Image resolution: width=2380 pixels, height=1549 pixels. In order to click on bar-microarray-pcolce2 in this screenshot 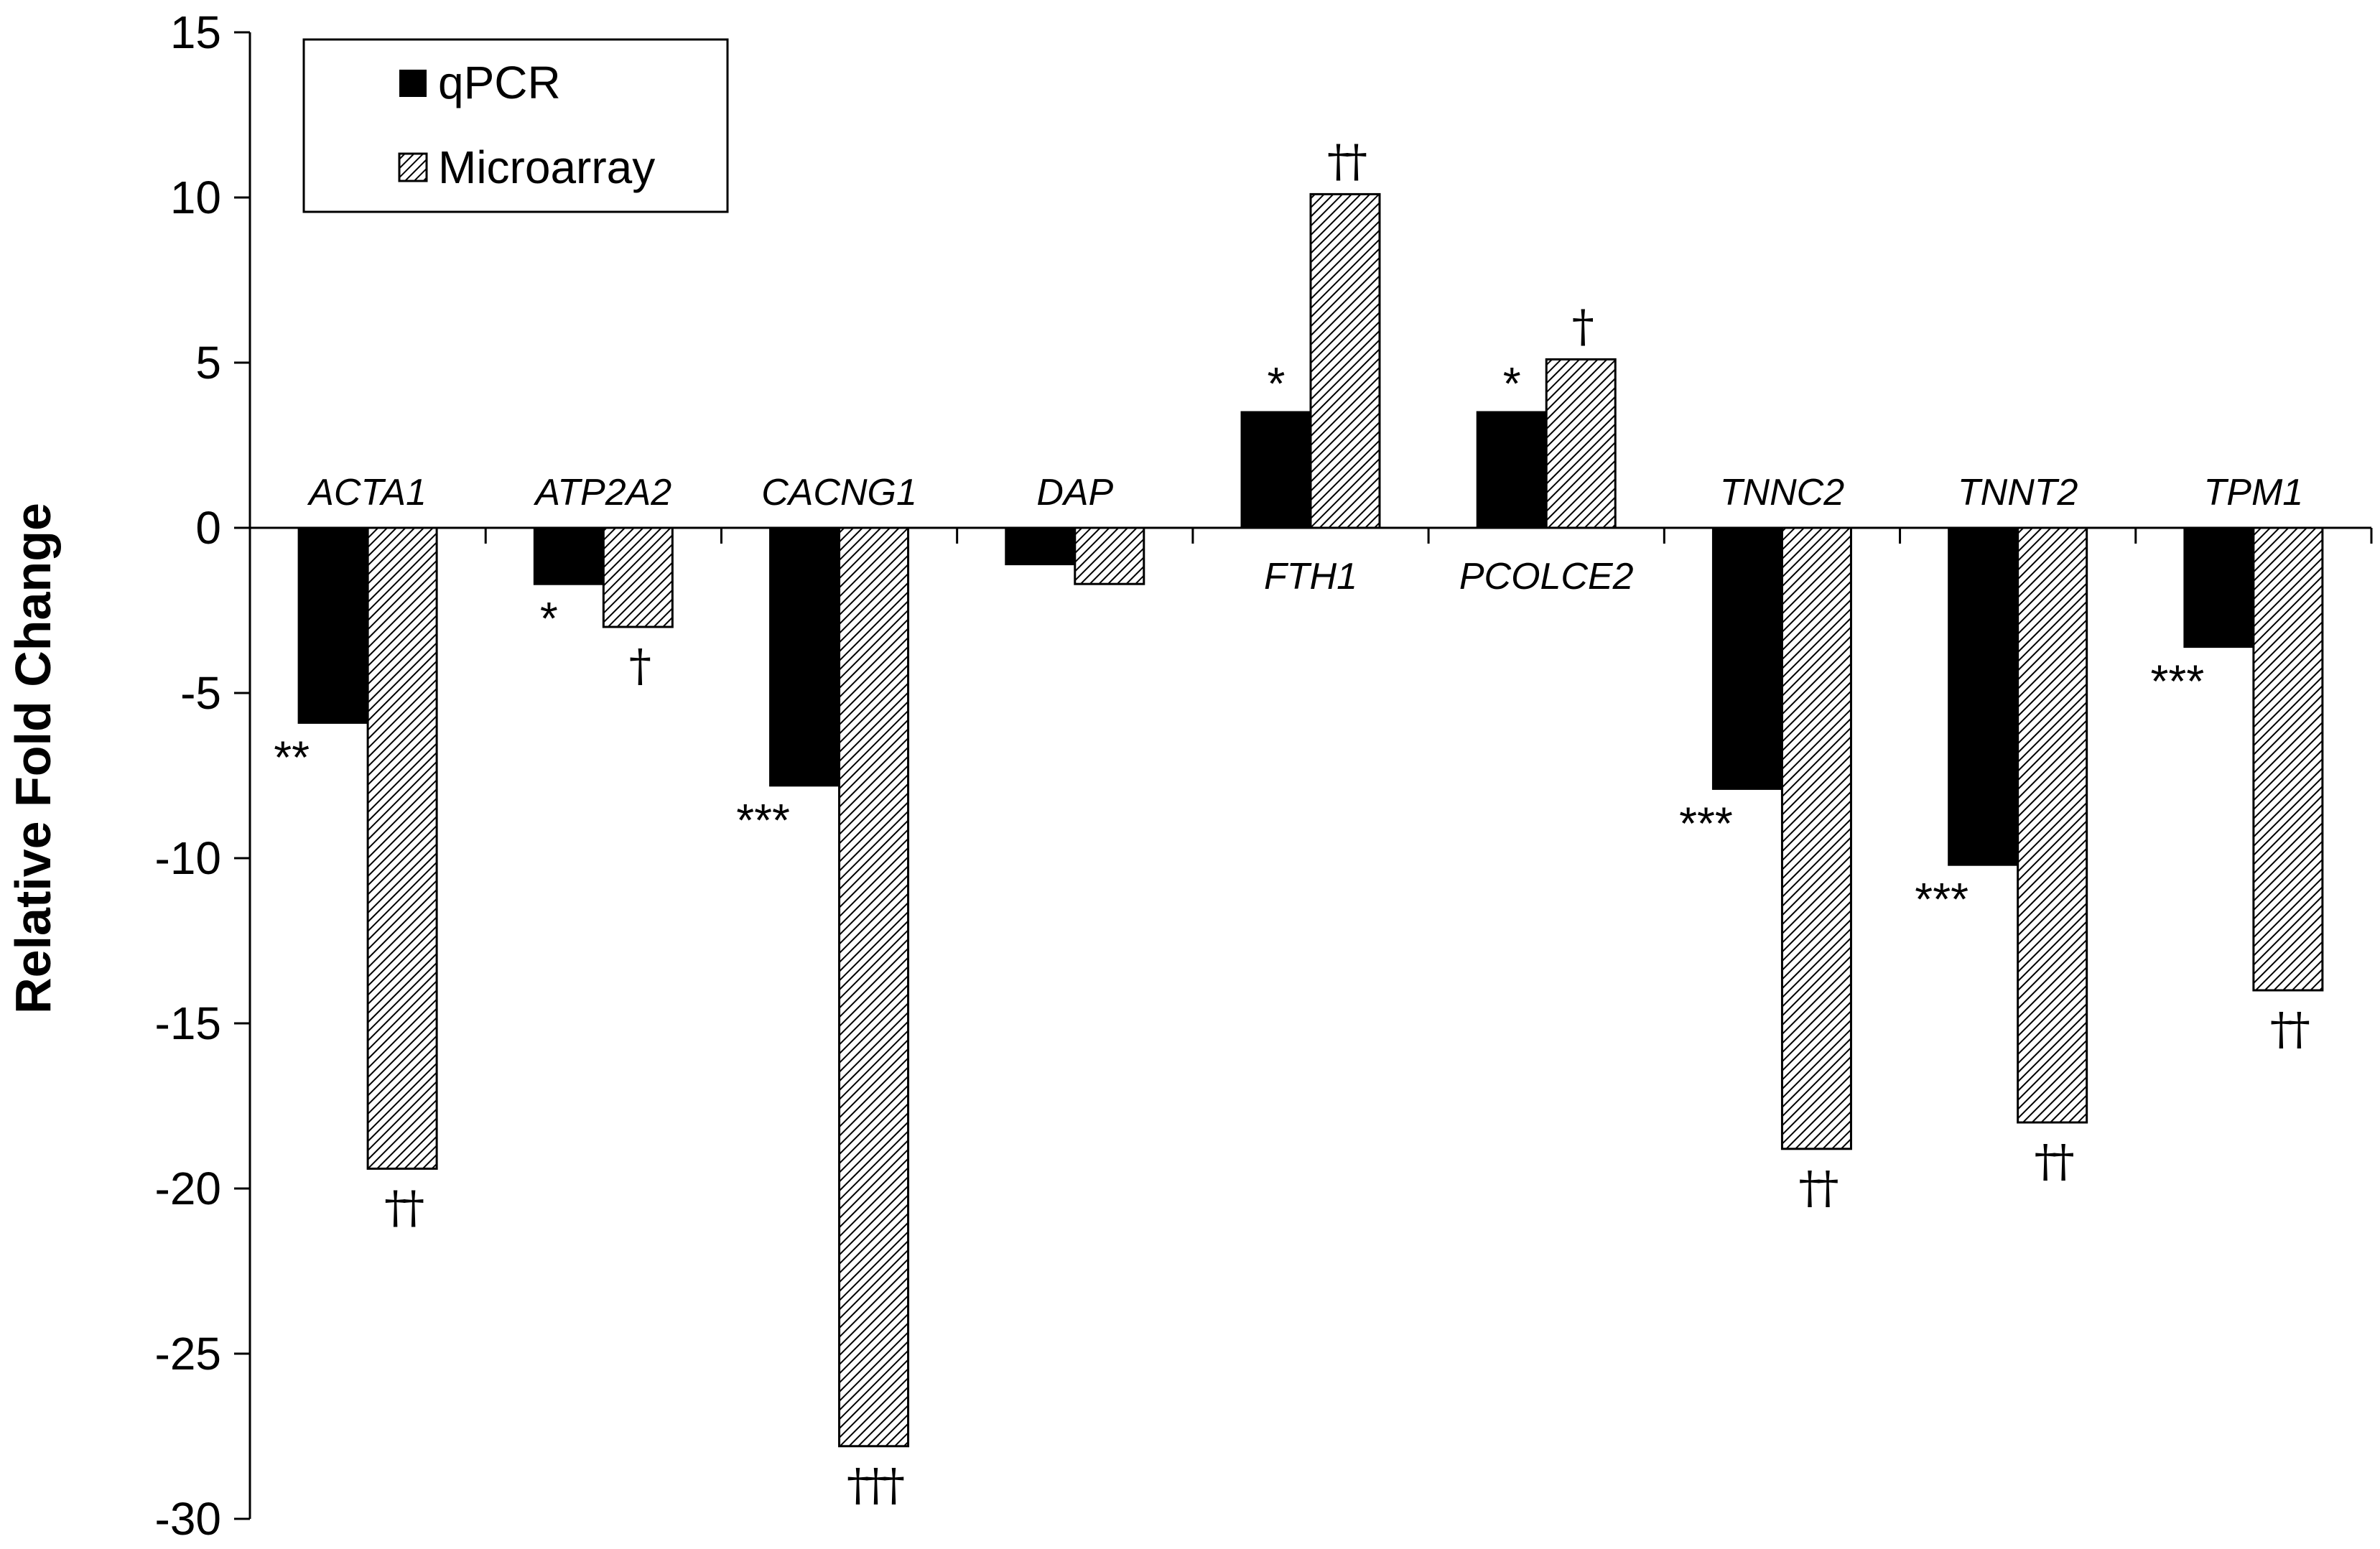, I will do `click(1581, 443)`.